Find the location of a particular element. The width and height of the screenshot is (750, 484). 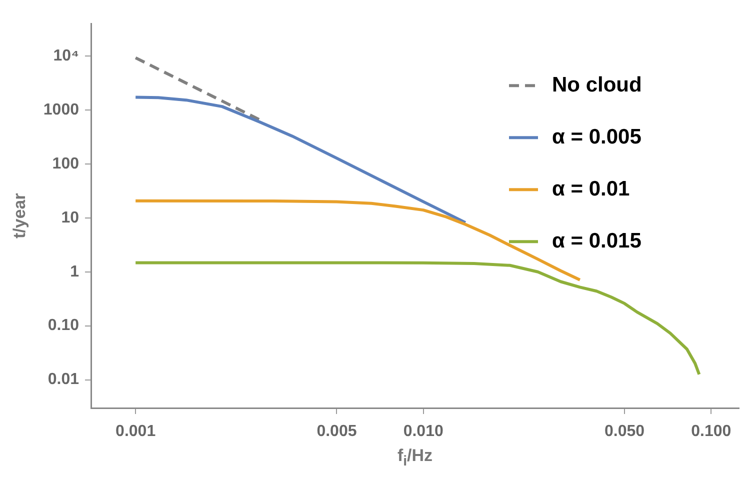

x-tick-label: 0.001 is located at coordinates (136, 431).